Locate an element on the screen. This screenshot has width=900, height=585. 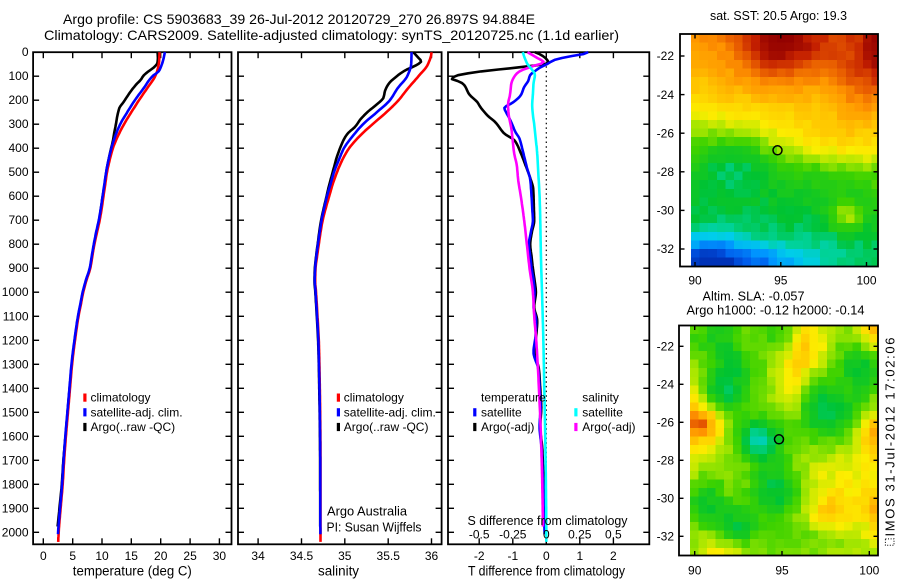
svg-text: Argo h1000: -0.12 h2000: -0.14 is located at coordinates (776, 311).